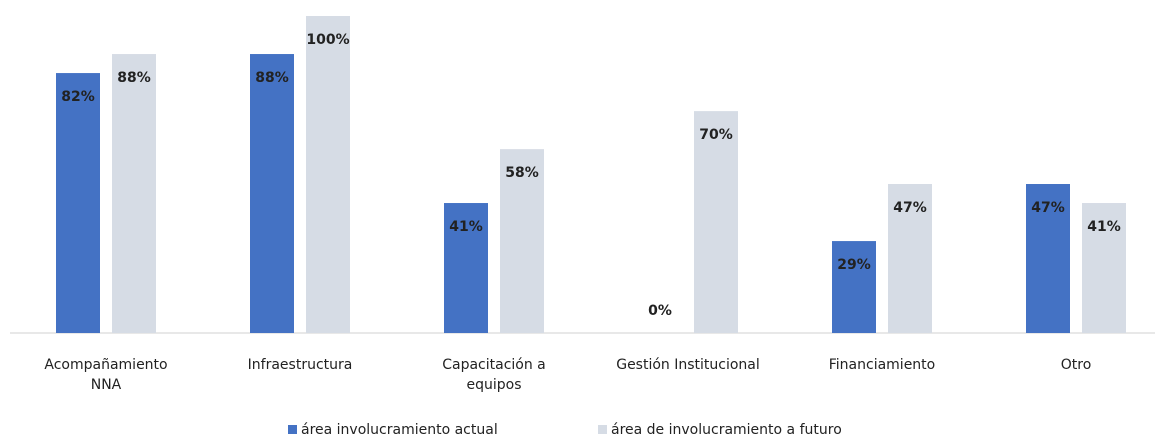 The width and height of the screenshot is (1165, 437). I want to click on x-tick-label: Infraestructura, so click(300, 365).